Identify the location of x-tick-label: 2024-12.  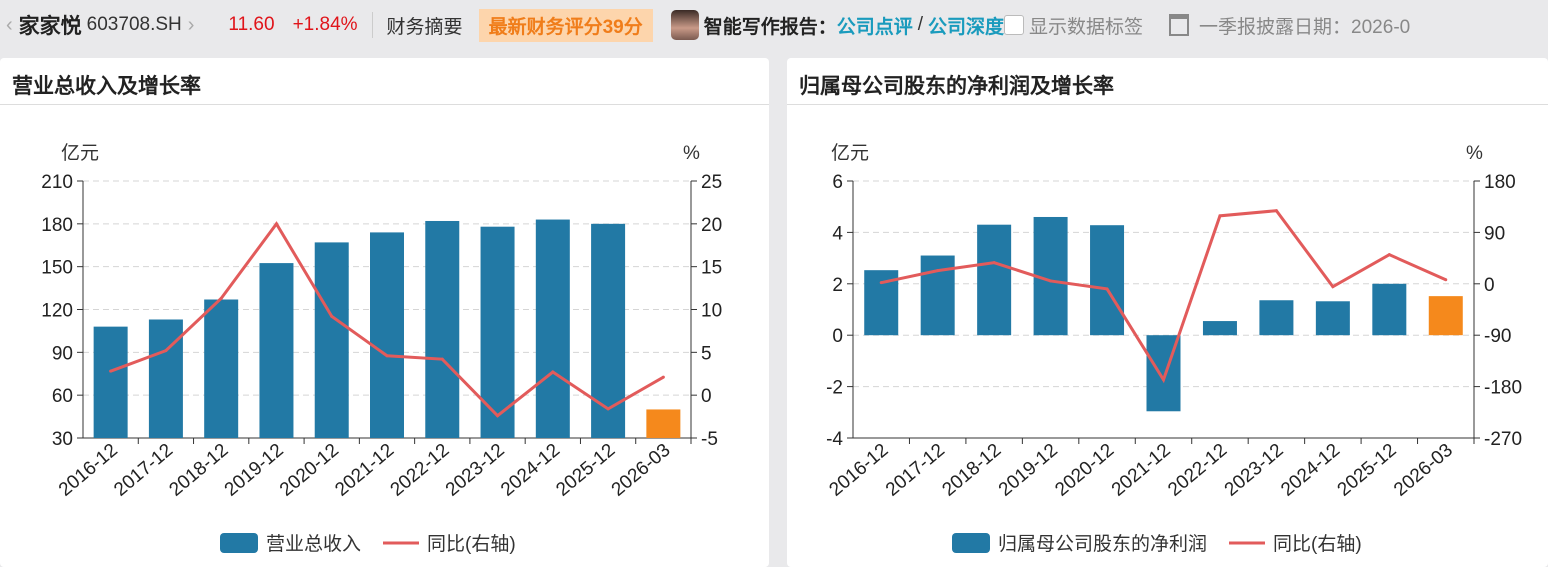
(1310, 470).